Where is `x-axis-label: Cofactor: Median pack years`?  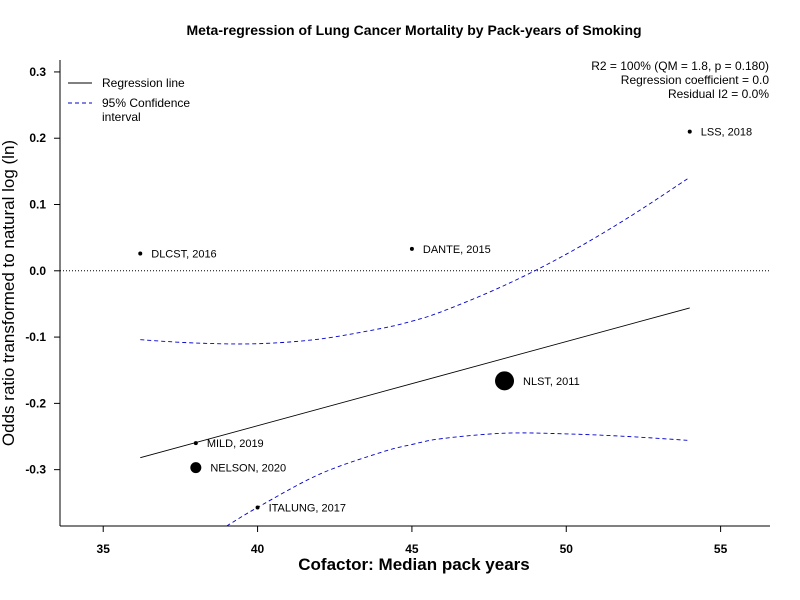 x-axis-label: Cofactor: Median pack years is located at coordinates (413, 564).